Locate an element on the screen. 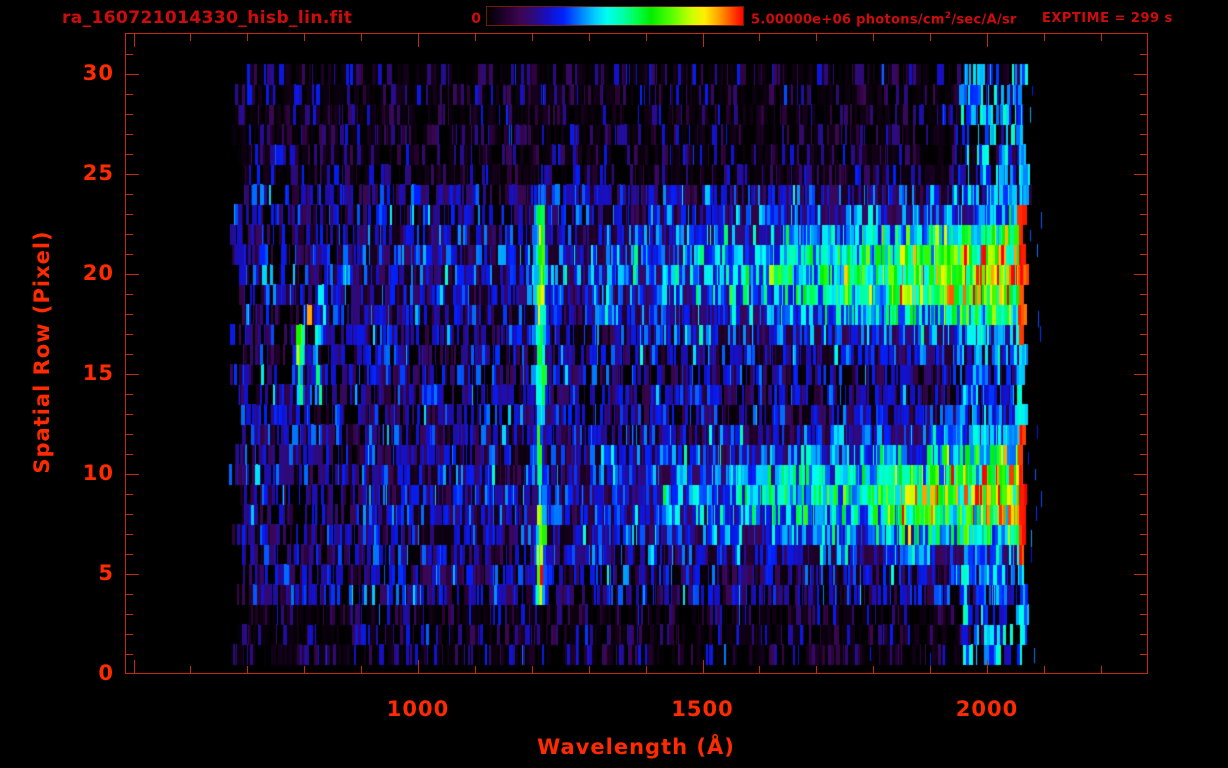 The width and height of the screenshot is (1228, 768). y-tick-label: 30 is located at coordinates (98, 73).